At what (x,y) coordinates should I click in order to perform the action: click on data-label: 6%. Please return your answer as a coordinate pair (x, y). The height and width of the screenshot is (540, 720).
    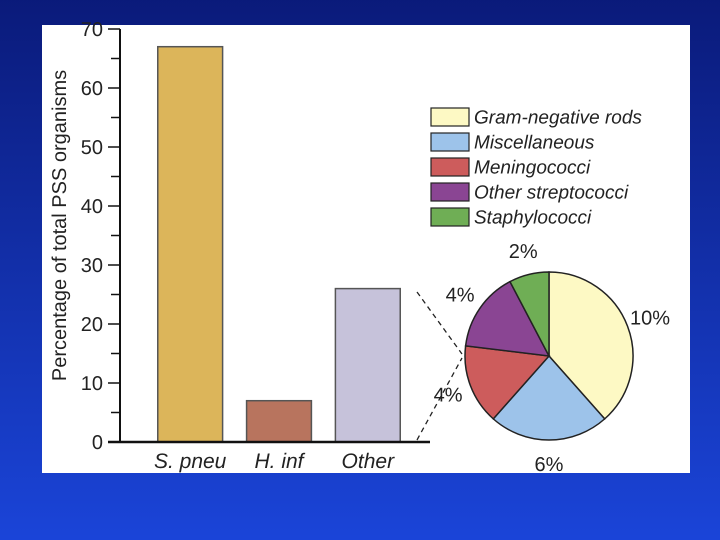
    Looking at the image, I should click on (549, 465).